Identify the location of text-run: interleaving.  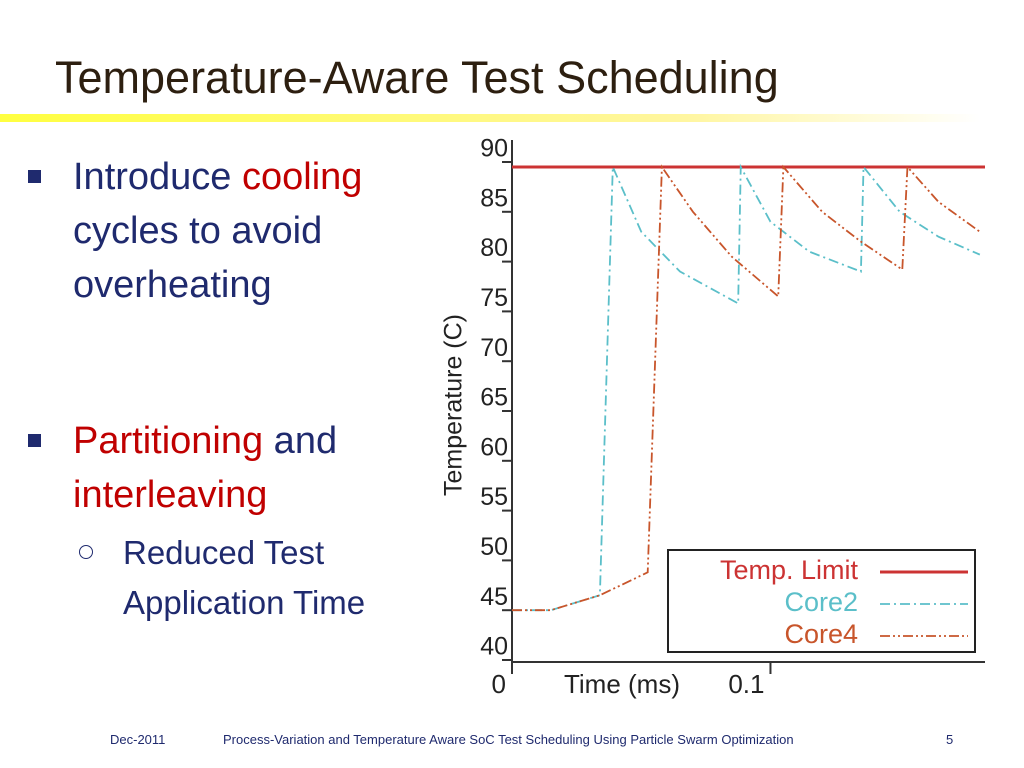
(170, 495).